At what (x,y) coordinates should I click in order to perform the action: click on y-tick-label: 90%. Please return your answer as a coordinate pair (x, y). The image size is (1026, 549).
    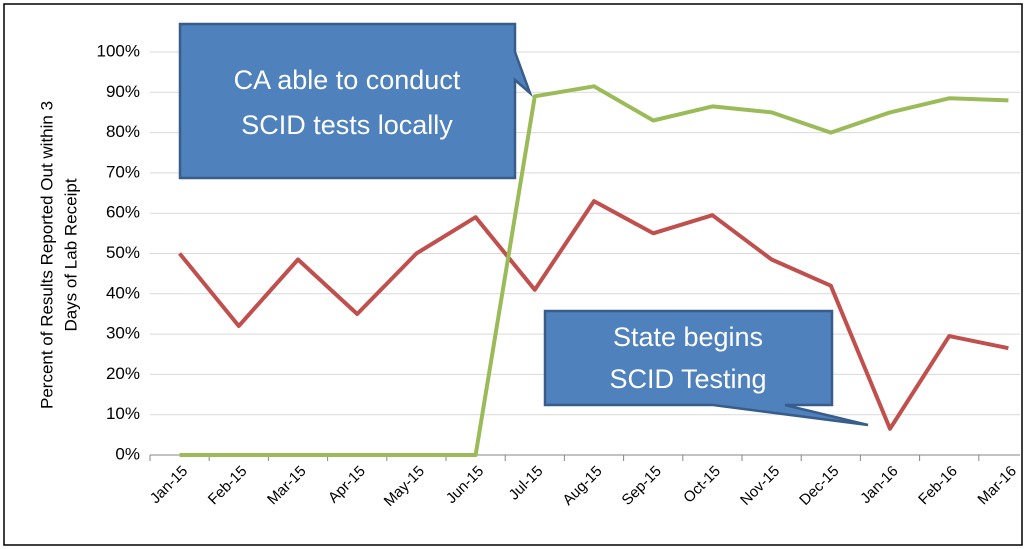
    Looking at the image, I should click on (123, 91).